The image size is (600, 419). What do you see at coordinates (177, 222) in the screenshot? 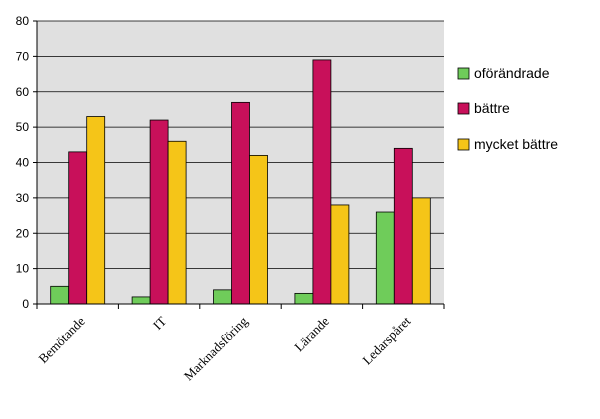
I see `bar-mycket-bättre-1` at bounding box center [177, 222].